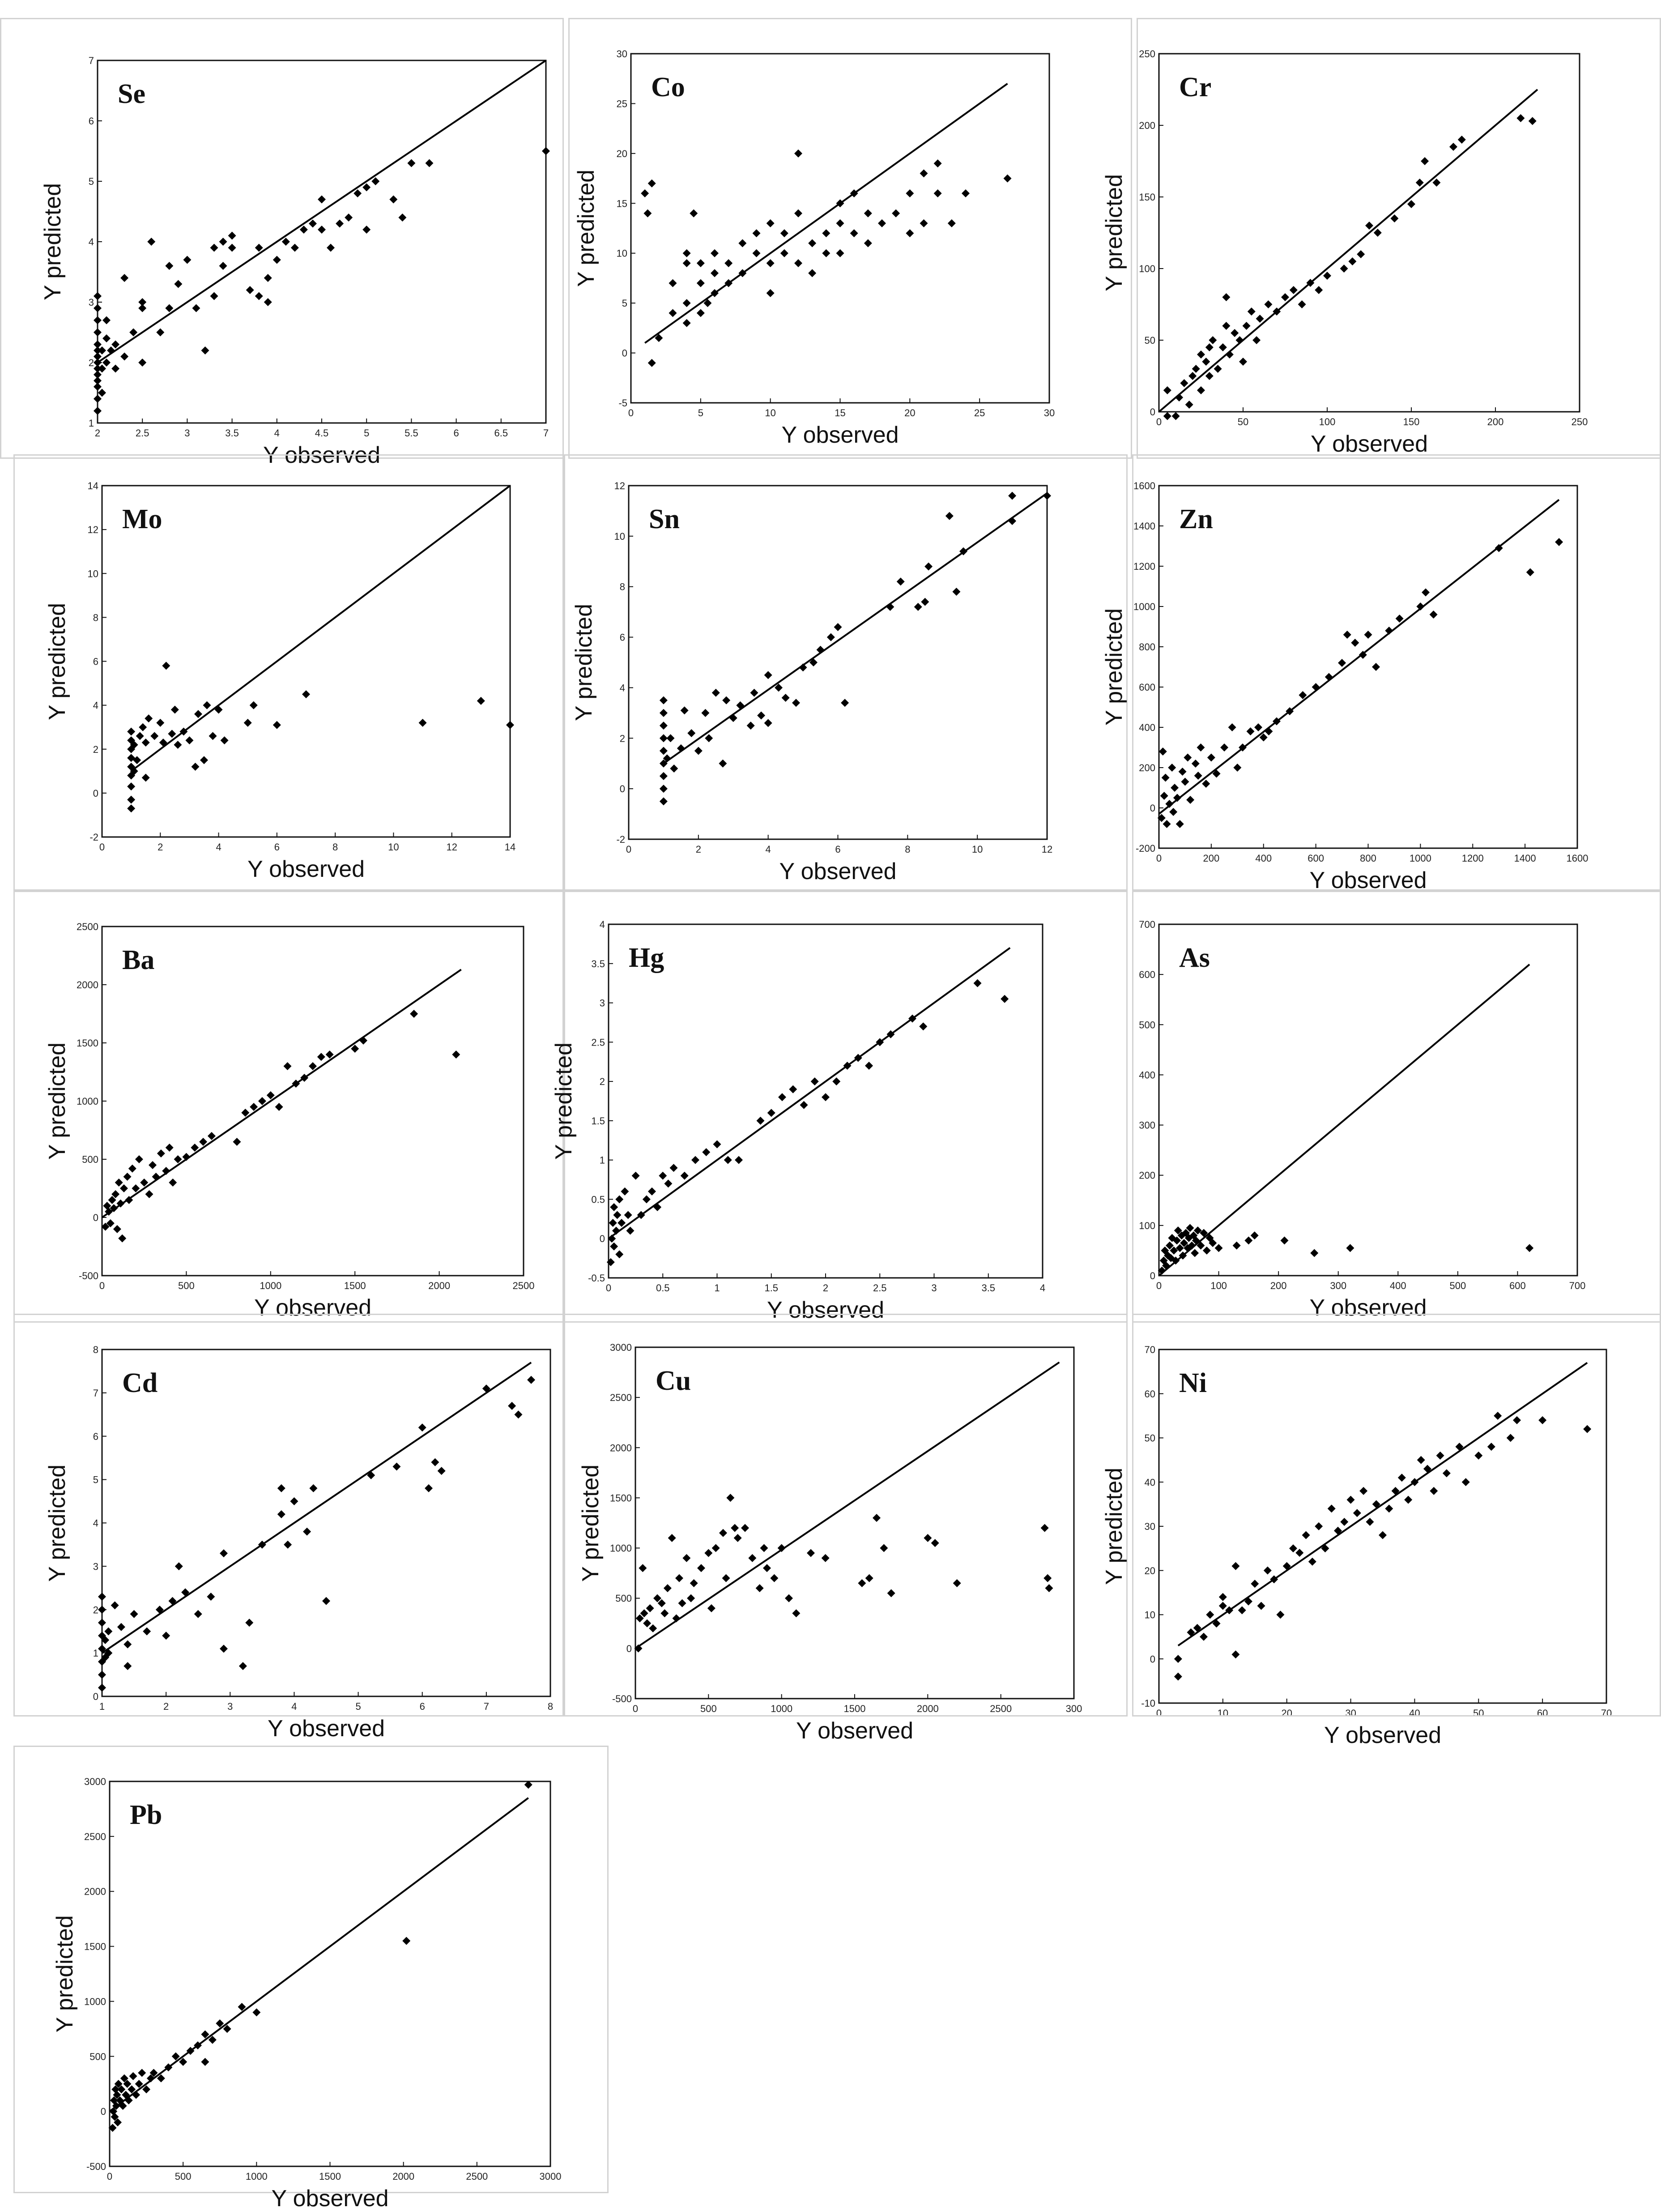  I want to click on pb-ytick-label: 2500, so click(95, 1836).